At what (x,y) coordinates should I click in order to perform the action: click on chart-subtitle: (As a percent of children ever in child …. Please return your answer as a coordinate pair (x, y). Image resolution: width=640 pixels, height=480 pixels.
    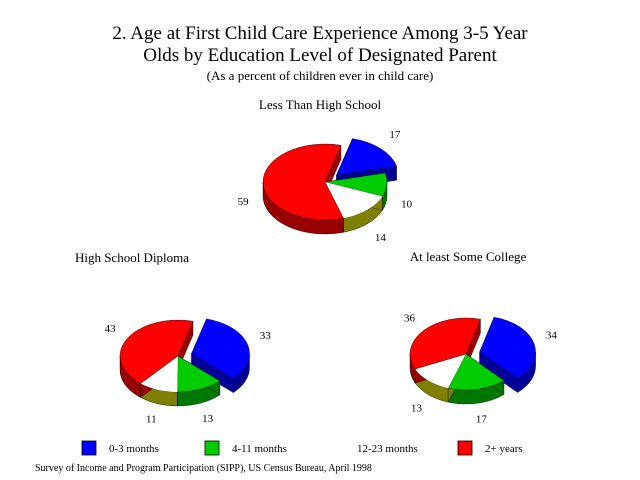
    Looking at the image, I should click on (320, 75).